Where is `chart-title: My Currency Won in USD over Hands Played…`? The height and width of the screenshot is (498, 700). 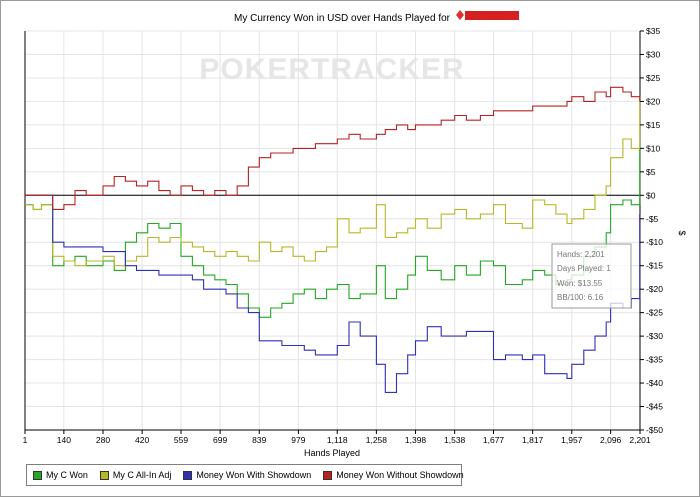 chart-title: My Currency Won in USD over Hands Played… is located at coordinates (342, 18).